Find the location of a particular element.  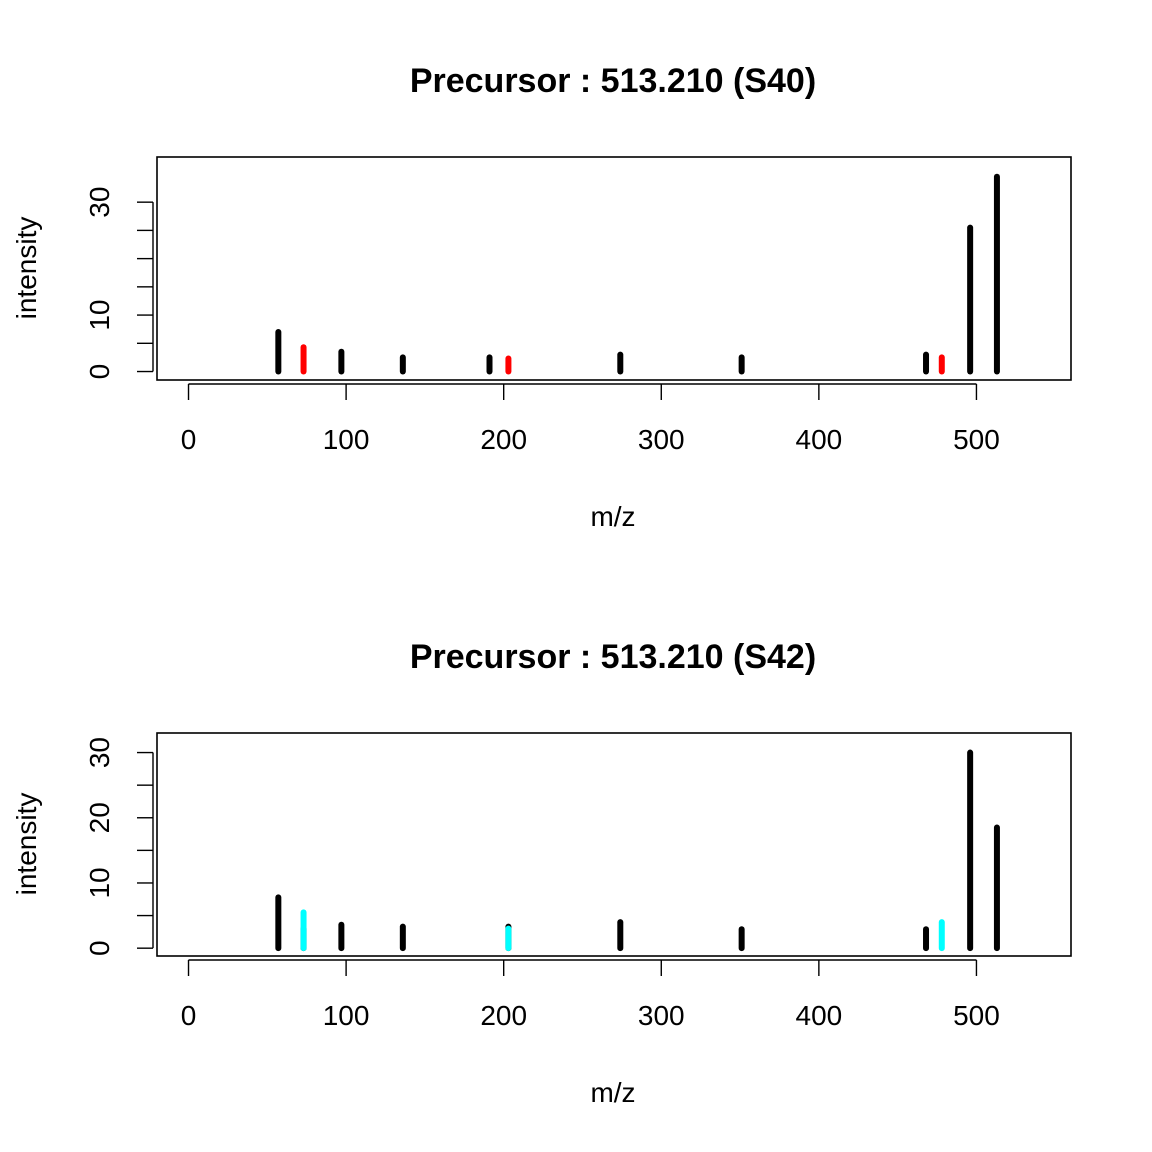

chart-title: Precursor : 513.210 (S42) is located at coordinates (613, 657).